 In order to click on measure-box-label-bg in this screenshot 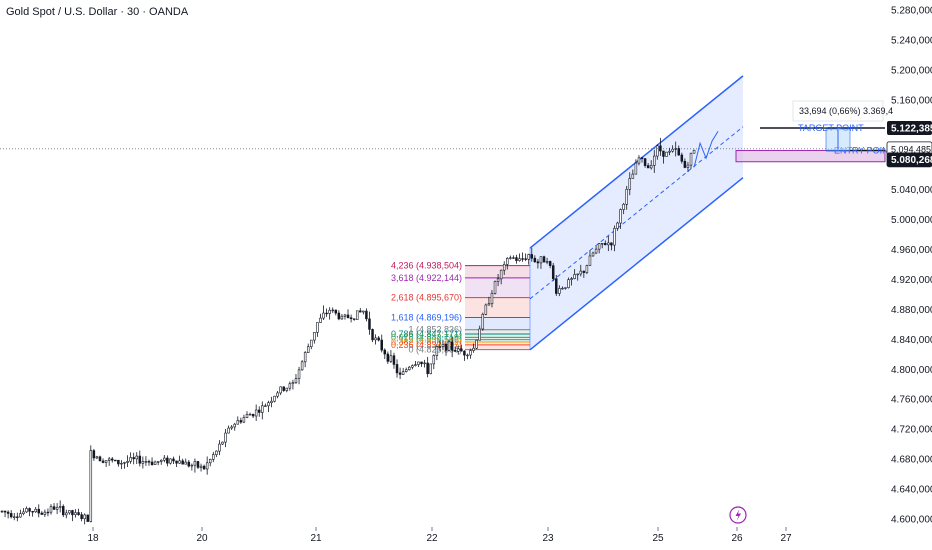, I will do `click(838, 111)`.